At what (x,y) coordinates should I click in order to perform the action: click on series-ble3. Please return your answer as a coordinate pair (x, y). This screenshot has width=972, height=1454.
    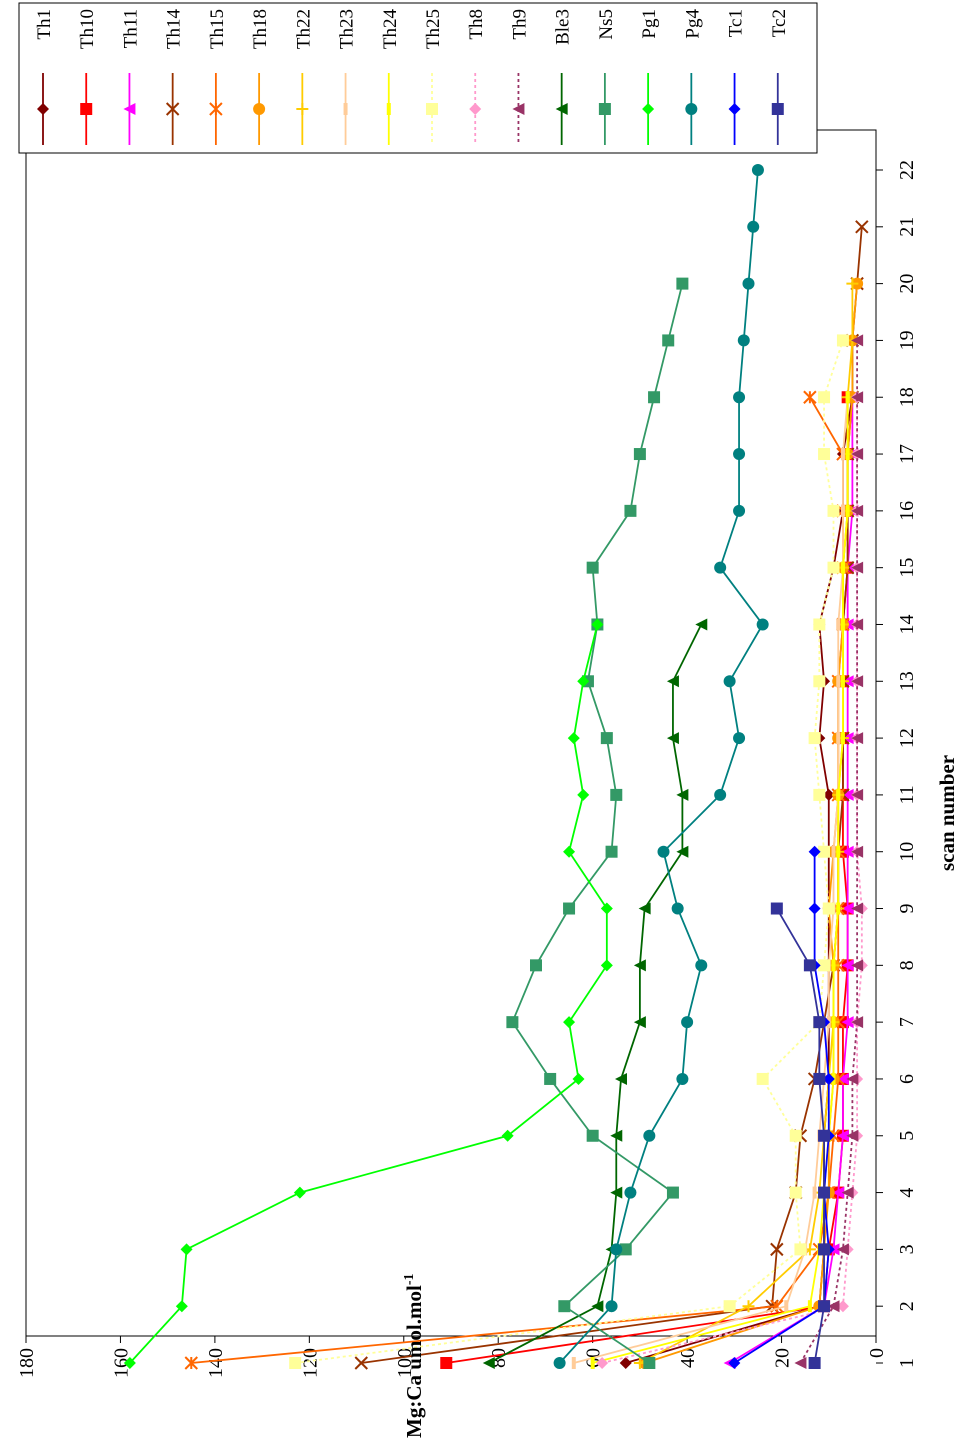
    Looking at the image, I should click on (595, 993).